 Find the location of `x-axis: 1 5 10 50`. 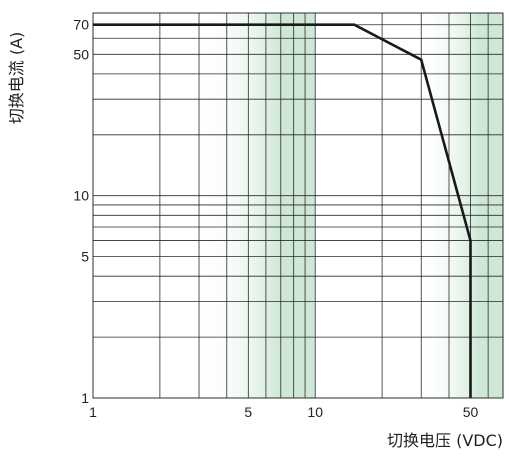

x-axis: 1 5 10 50 is located at coordinates (283, 412).